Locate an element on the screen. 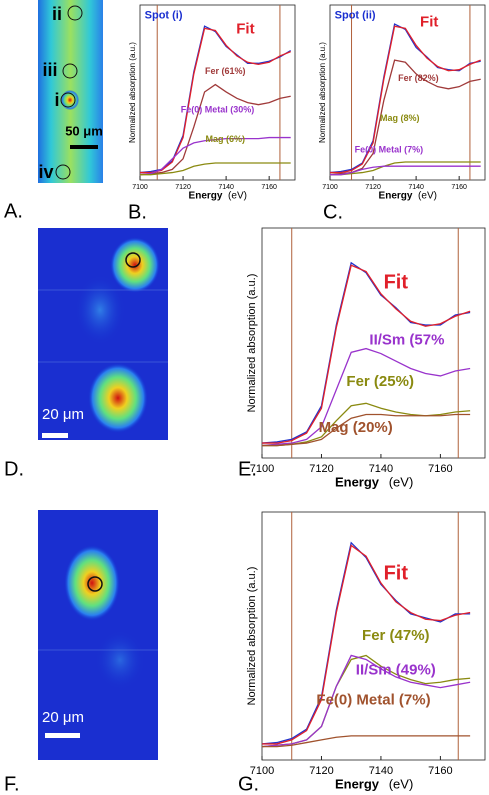  series-label: Fer (25%) is located at coordinates (380, 381).